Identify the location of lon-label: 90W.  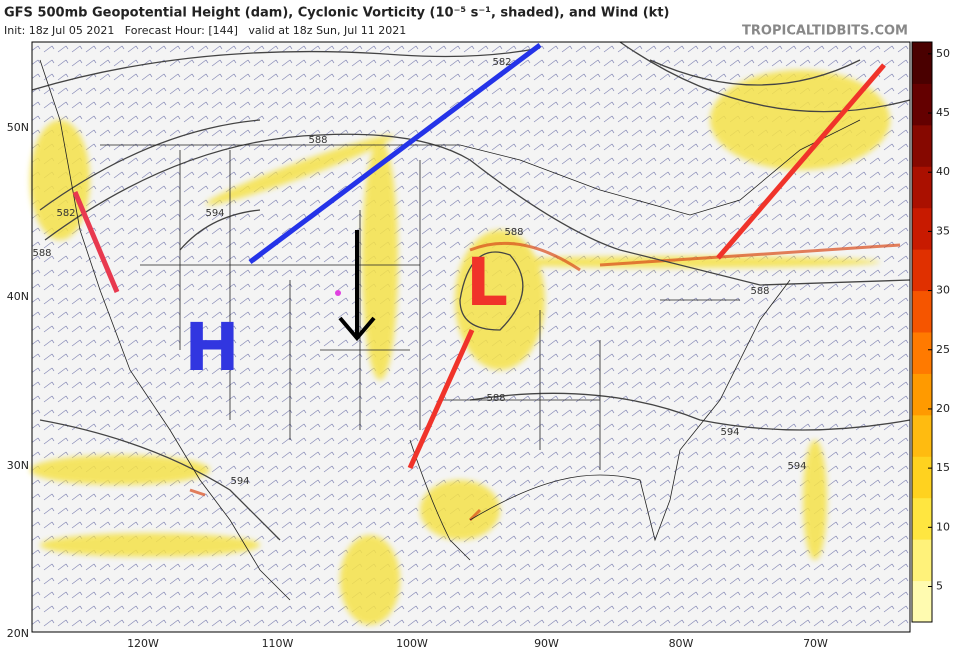
(546, 643).